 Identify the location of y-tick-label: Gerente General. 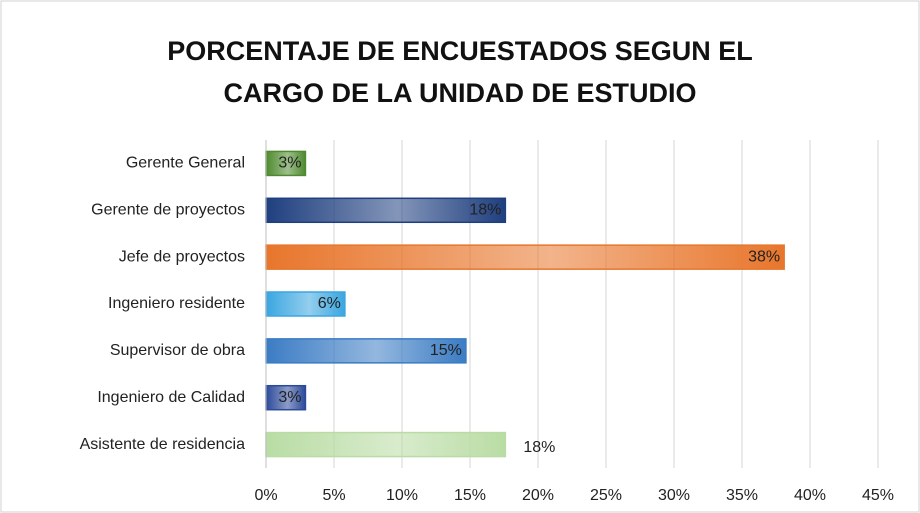
(185, 163).